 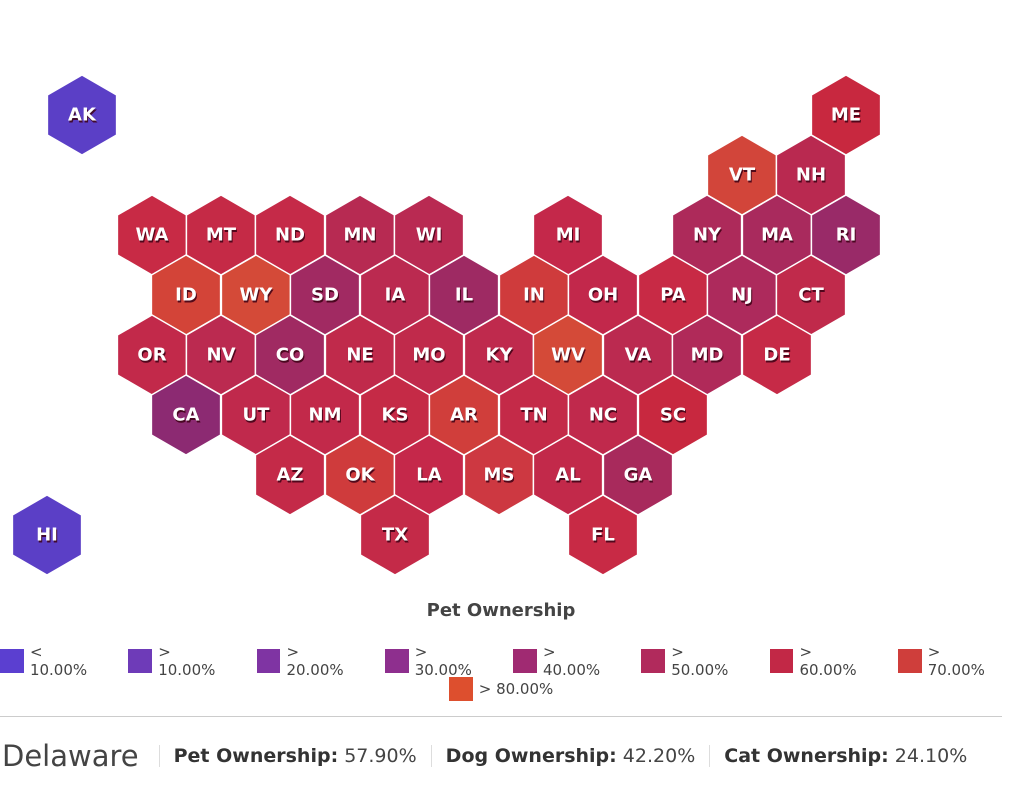 What do you see at coordinates (464, 415) in the screenshot?
I see `state-label: AR` at bounding box center [464, 415].